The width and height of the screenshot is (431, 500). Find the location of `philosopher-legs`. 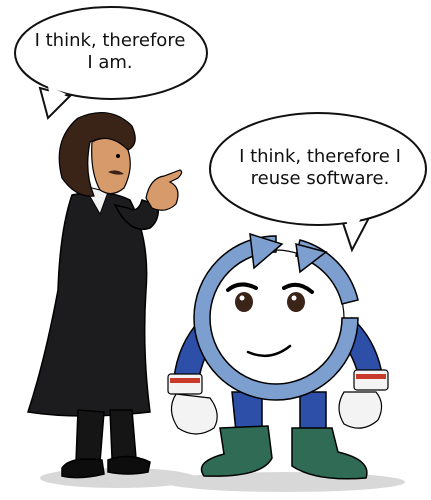

philosopher-legs is located at coordinates (106, 436).